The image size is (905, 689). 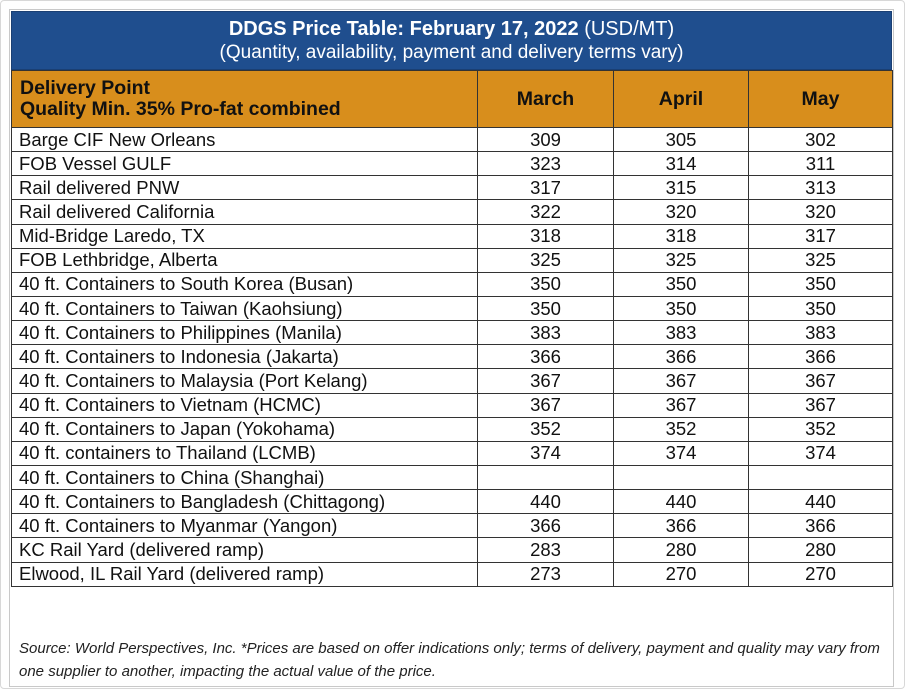 I want to click on april-price-cell: 305, so click(x=681, y=139).